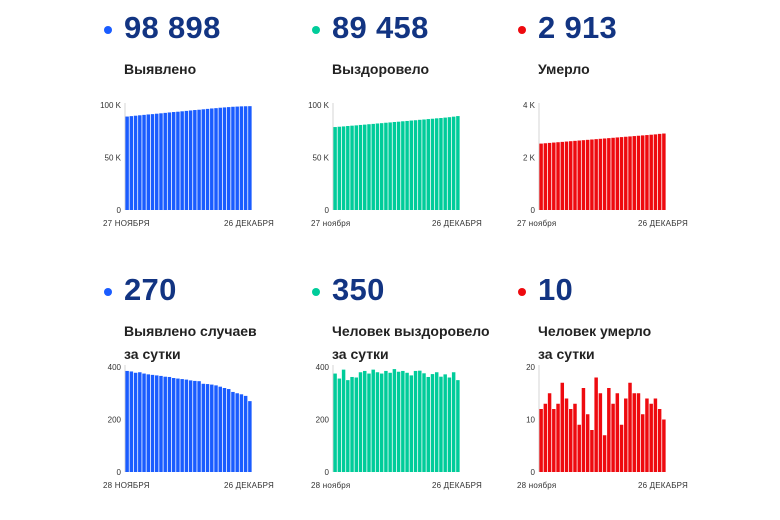 The image size is (780, 520). What do you see at coordinates (536, 223) in the screenshot?
I see `x-start-label: 27 ноября` at bounding box center [536, 223].